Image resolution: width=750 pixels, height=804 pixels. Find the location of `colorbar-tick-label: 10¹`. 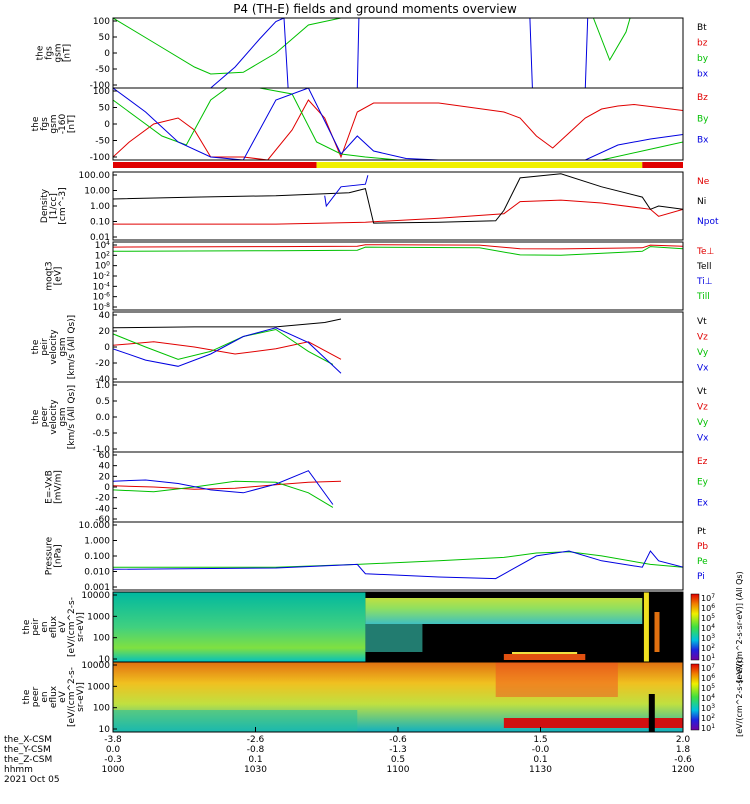

colorbar-tick-label: 10¹ is located at coordinates (708, 658).